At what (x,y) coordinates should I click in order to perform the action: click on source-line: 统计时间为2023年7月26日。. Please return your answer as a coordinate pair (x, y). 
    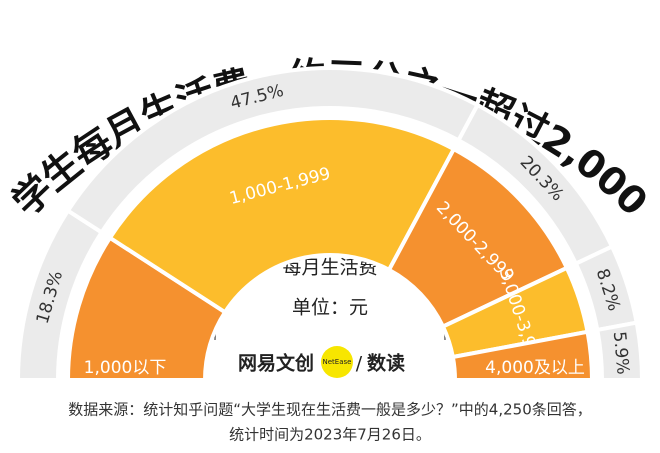
    Looking at the image, I should click on (330, 435).